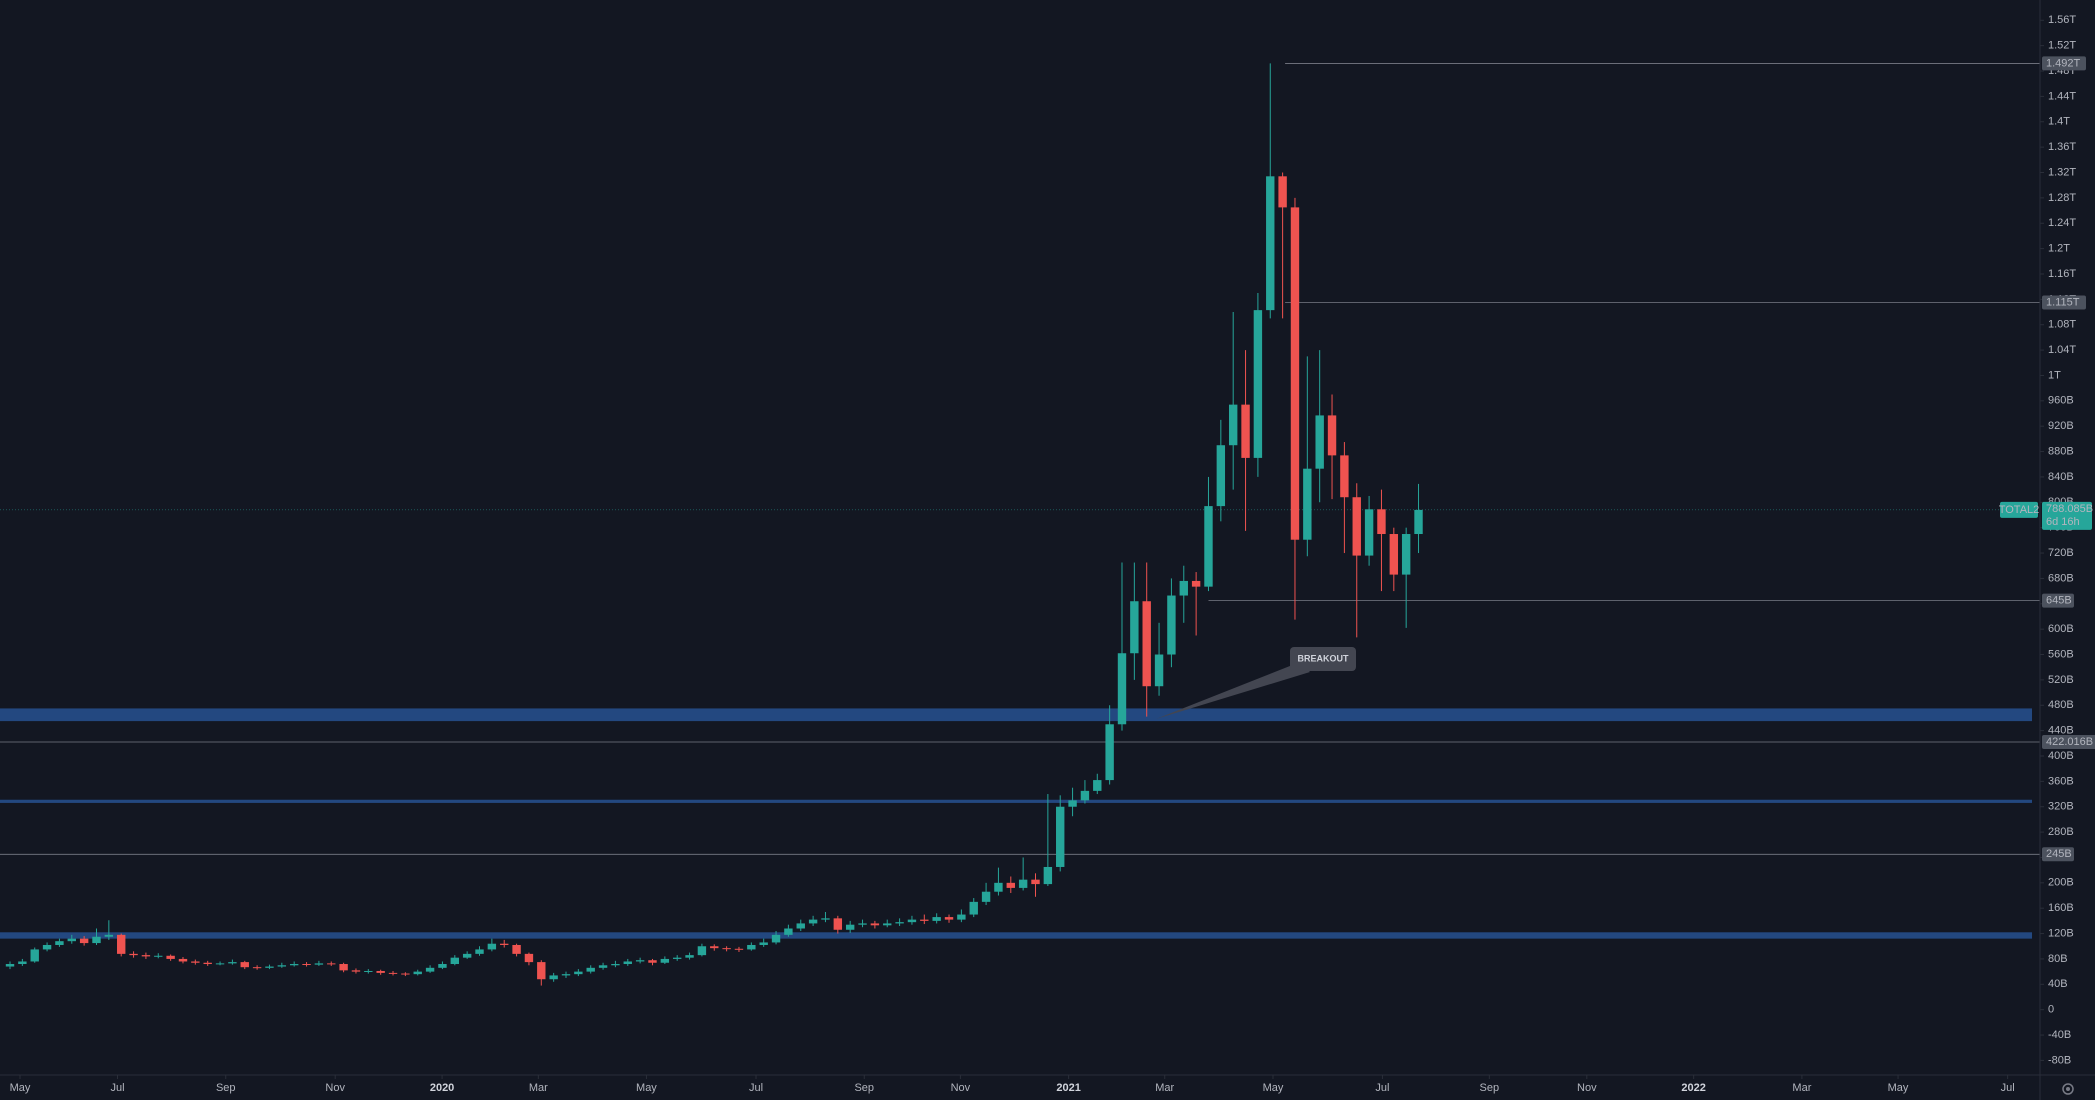 This screenshot has width=2095, height=1100. Describe the element at coordinates (2062, 172) in the screenshot. I see `y-tick-label: 1.32T` at that location.